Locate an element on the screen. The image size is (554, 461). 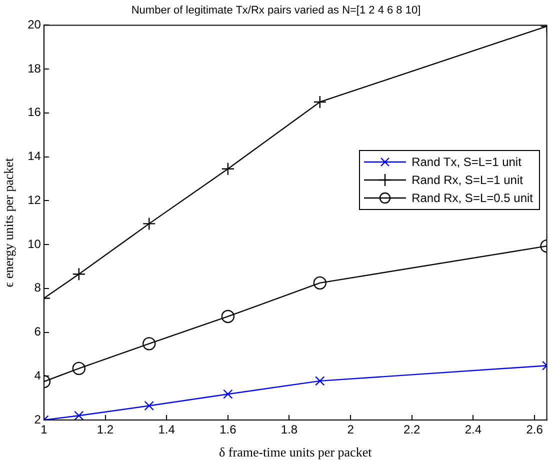
x-tick-label: 2 is located at coordinates (350, 429).